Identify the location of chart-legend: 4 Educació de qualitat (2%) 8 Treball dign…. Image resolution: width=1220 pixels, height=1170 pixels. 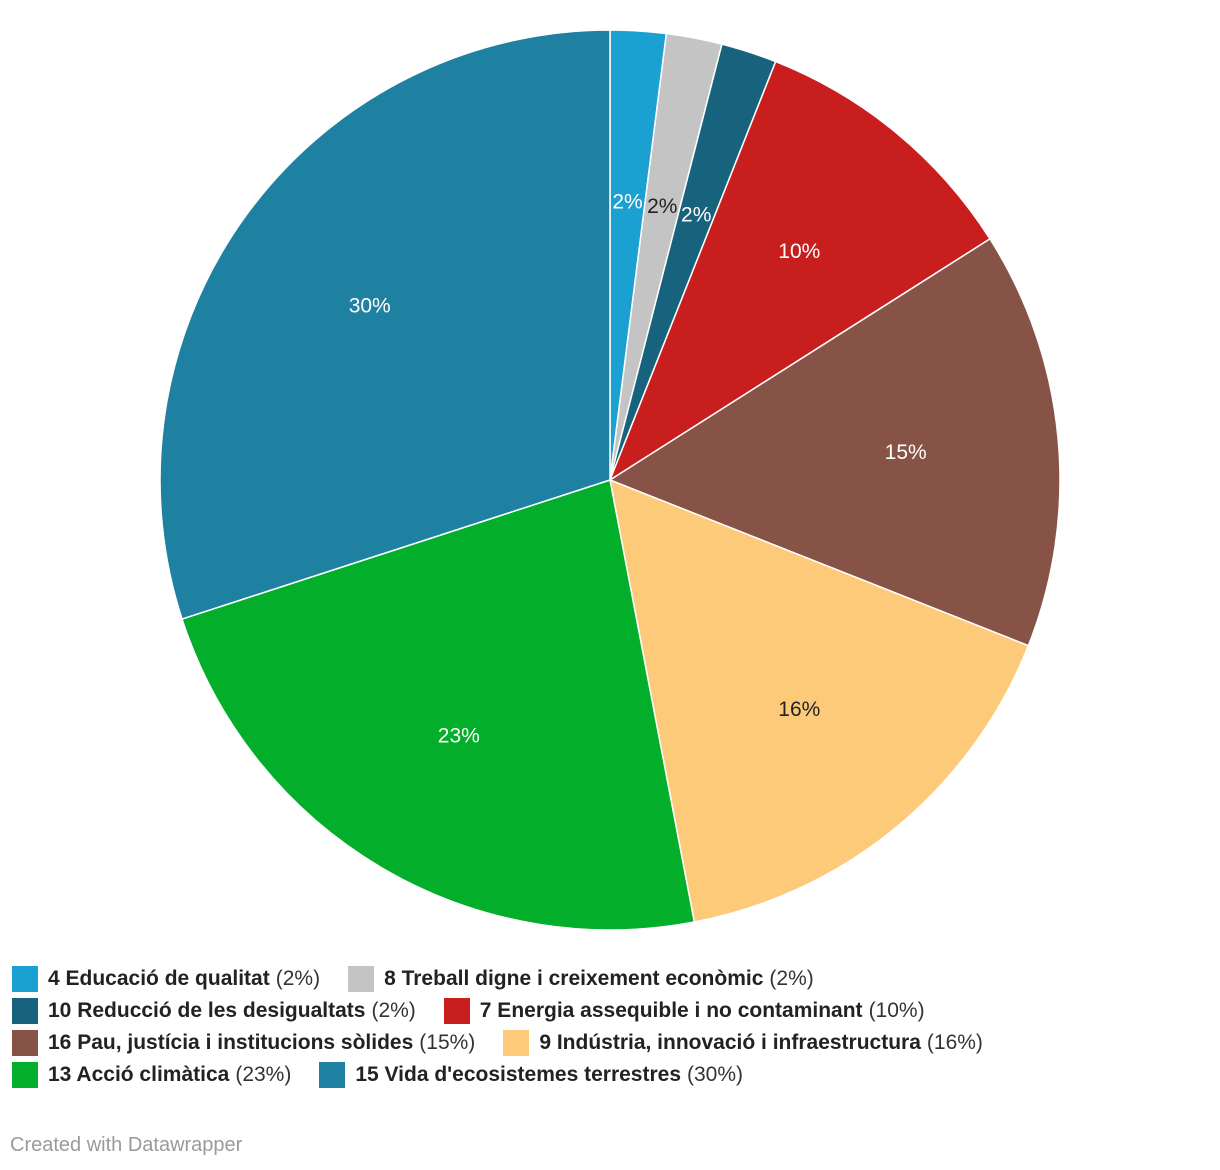
(607, 1027).